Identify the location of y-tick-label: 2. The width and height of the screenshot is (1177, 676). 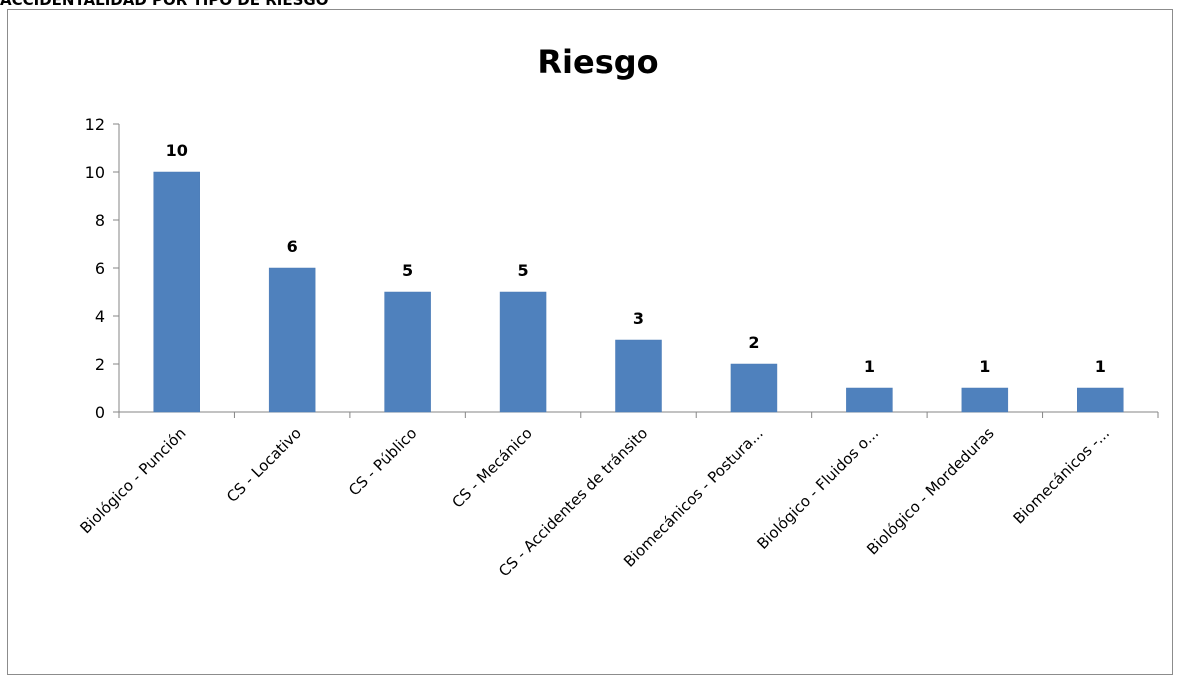
(100, 364).